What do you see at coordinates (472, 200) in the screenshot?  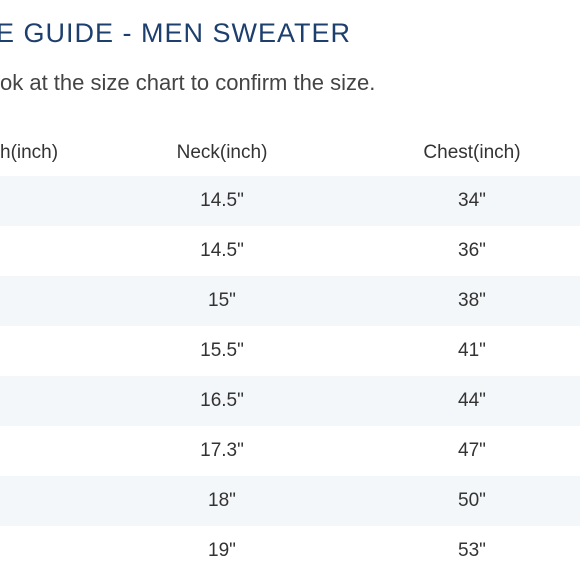 I see `table-cell: 34"` at bounding box center [472, 200].